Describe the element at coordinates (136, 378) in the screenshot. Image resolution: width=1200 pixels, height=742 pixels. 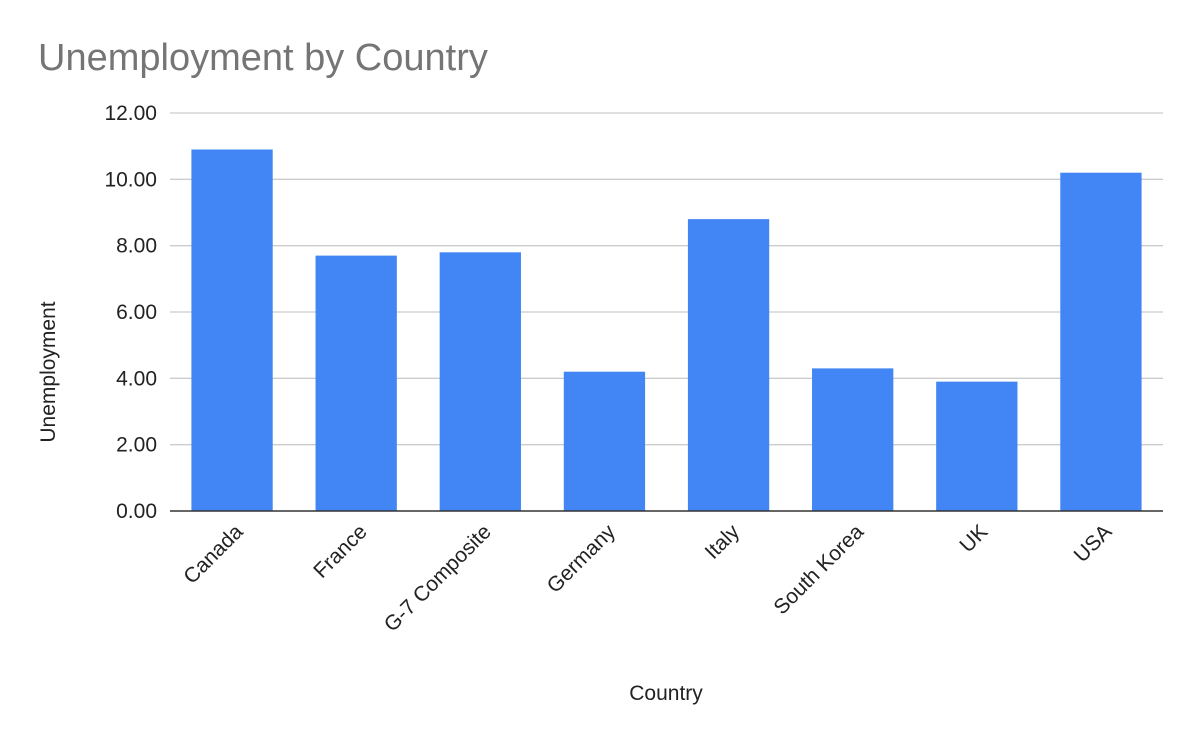
I see `y-tick-label: 4.00` at that location.